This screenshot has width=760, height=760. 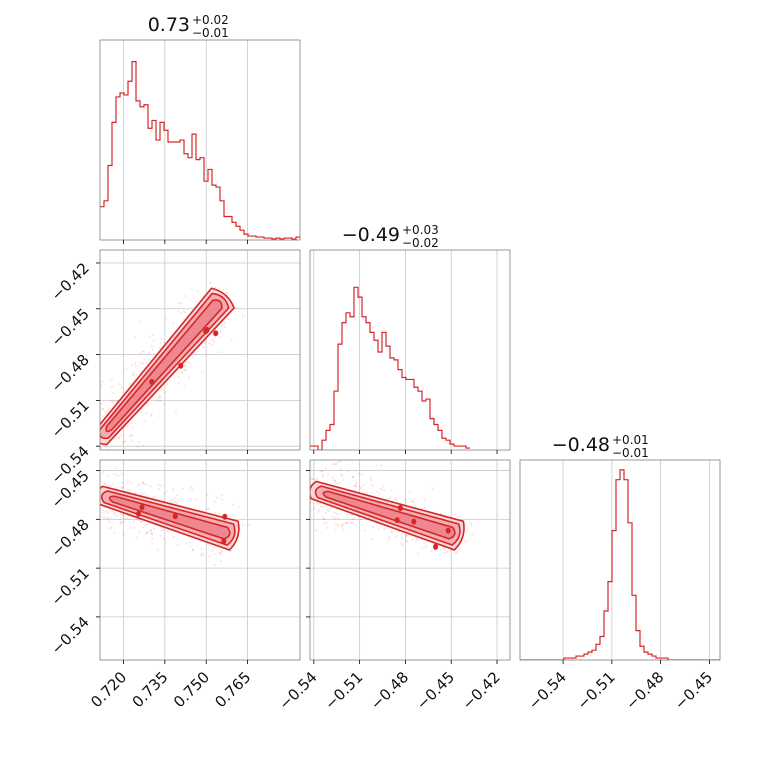 What do you see at coordinates (200, 127) in the screenshot?
I see `histogram-panel-0: 0.73 +0.02−0.01` at bounding box center [200, 127].